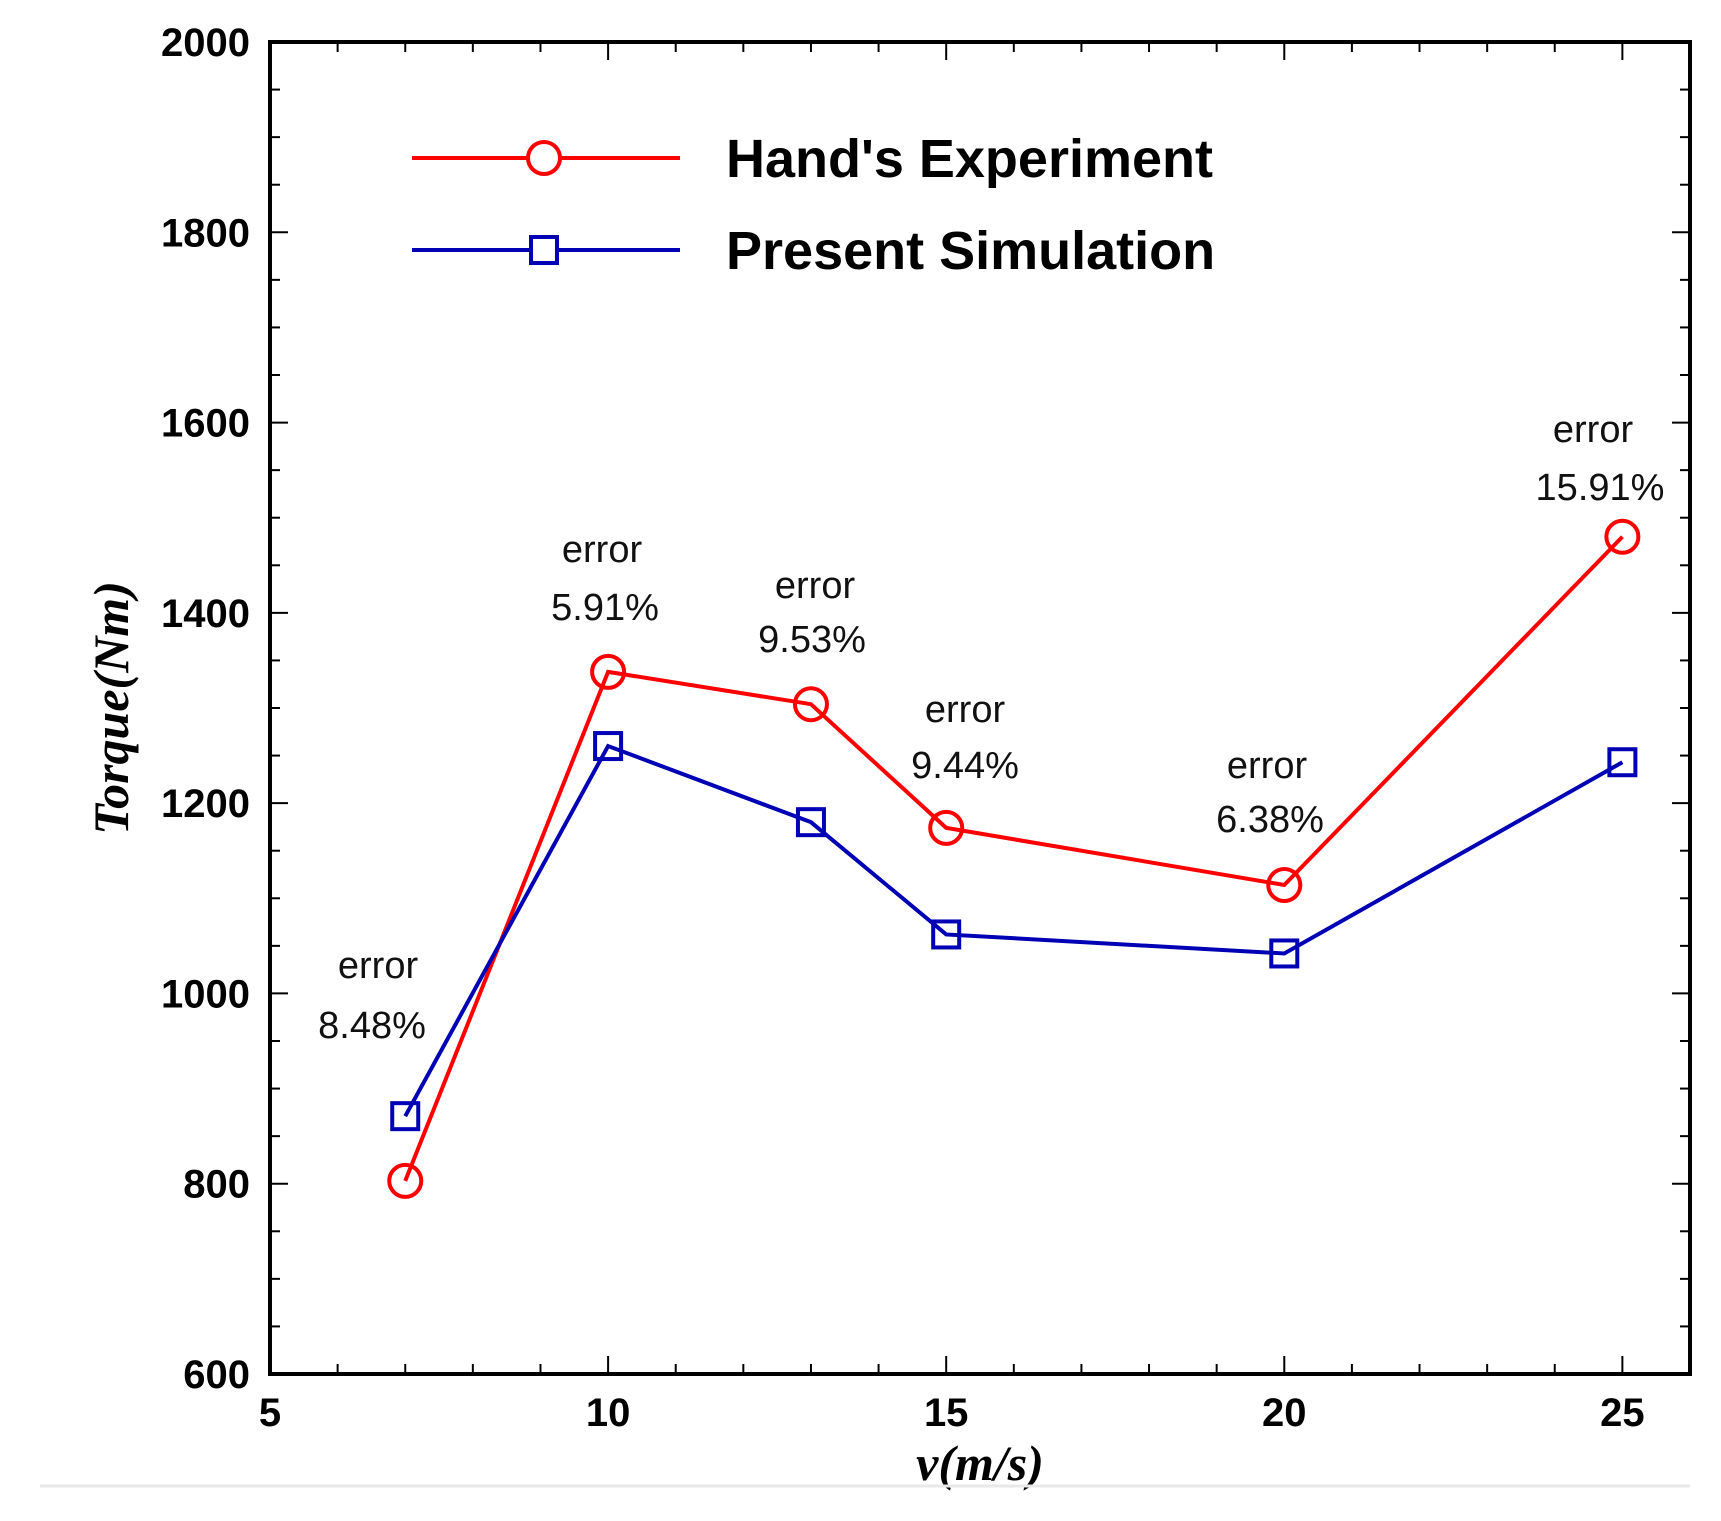  I want to click on legend-marker-circle, so click(544, 158).